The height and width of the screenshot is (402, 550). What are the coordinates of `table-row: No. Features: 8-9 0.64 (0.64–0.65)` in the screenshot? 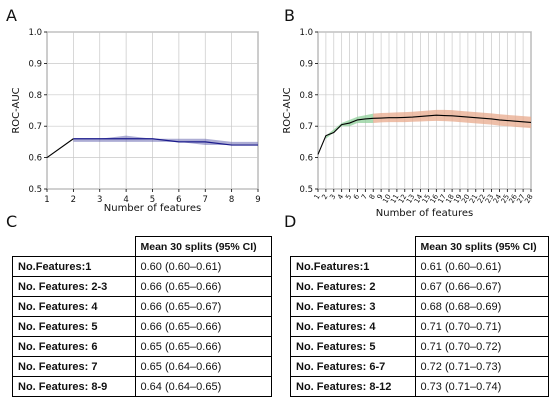 It's located at (142, 386).